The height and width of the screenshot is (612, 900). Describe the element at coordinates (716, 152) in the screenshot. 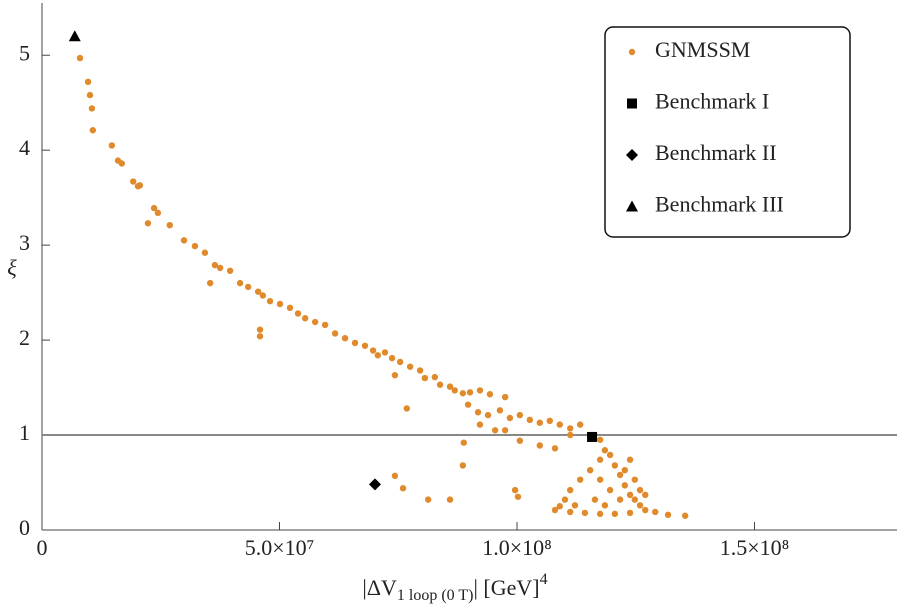

I see `legend-label: Benchmark II` at that location.